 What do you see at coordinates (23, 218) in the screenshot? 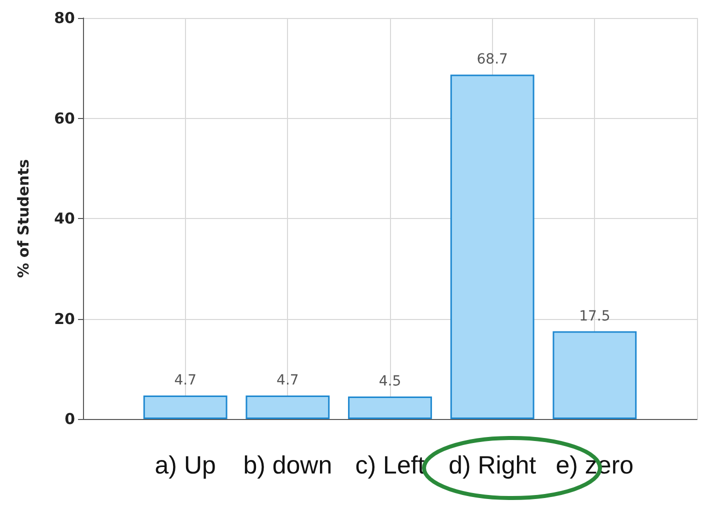
I see `y-axis-title: % of Students` at bounding box center [23, 218].